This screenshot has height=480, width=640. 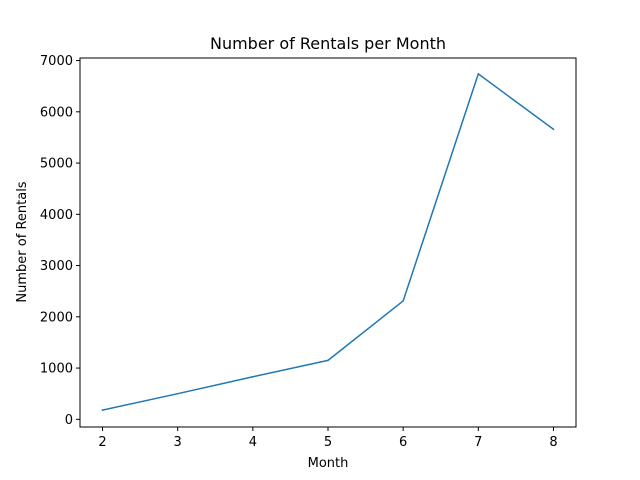 I want to click on y-tick-label: 6000, so click(x=56, y=112).